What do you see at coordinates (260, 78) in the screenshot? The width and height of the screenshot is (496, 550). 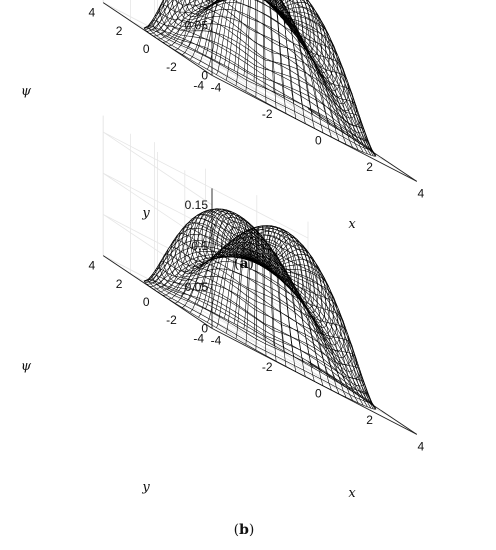 I see `surface-mesh` at bounding box center [260, 78].